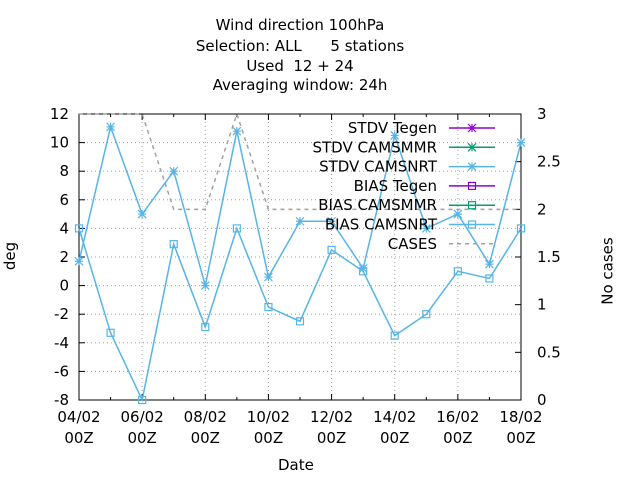 The height and width of the screenshot is (480, 640). I want to click on y-tick-label: 10, so click(59, 143).